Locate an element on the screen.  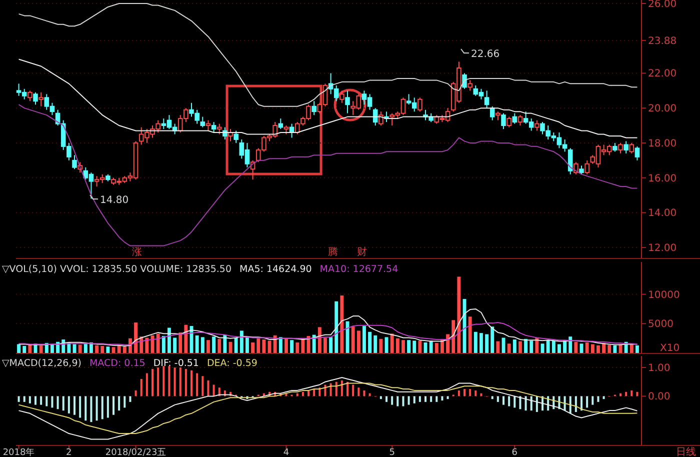
y-tick-label: 5000 is located at coordinates (661, 324).